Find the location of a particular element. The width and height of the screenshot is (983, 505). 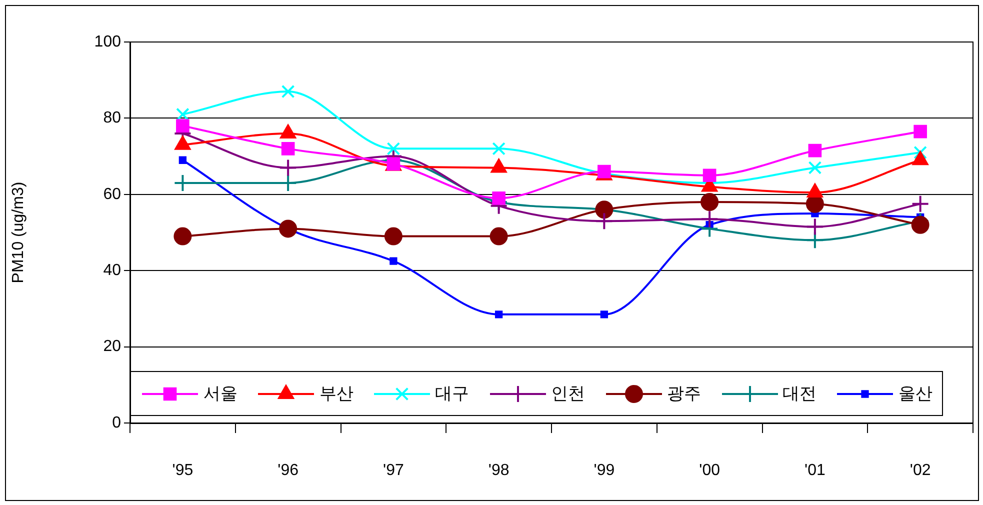

y-tick-label: 40 is located at coordinates (112, 271).